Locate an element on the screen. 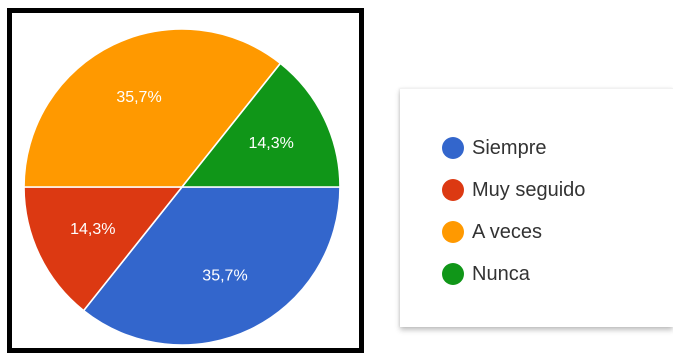 This screenshot has width=673, height=360. legend-label-muy-seguido: Muy seguido is located at coordinates (529, 189).